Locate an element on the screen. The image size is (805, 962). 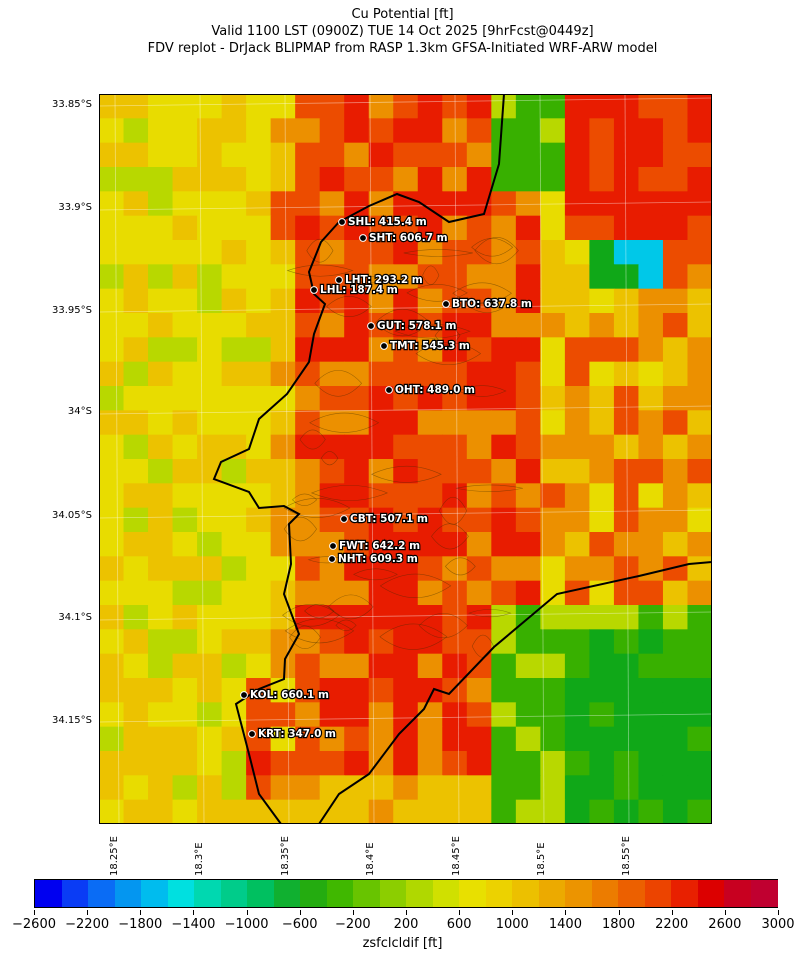
station-marker: LHT: 293.2 m is located at coordinates (379, 280).